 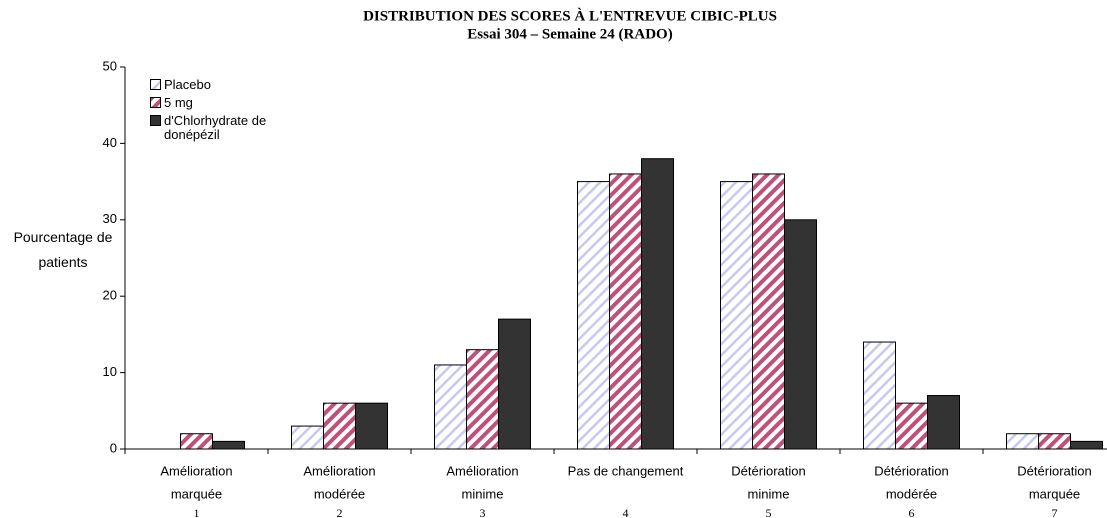 I want to click on legend-item: d'Chlorhydrate de donépézil, so click(x=220, y=128).